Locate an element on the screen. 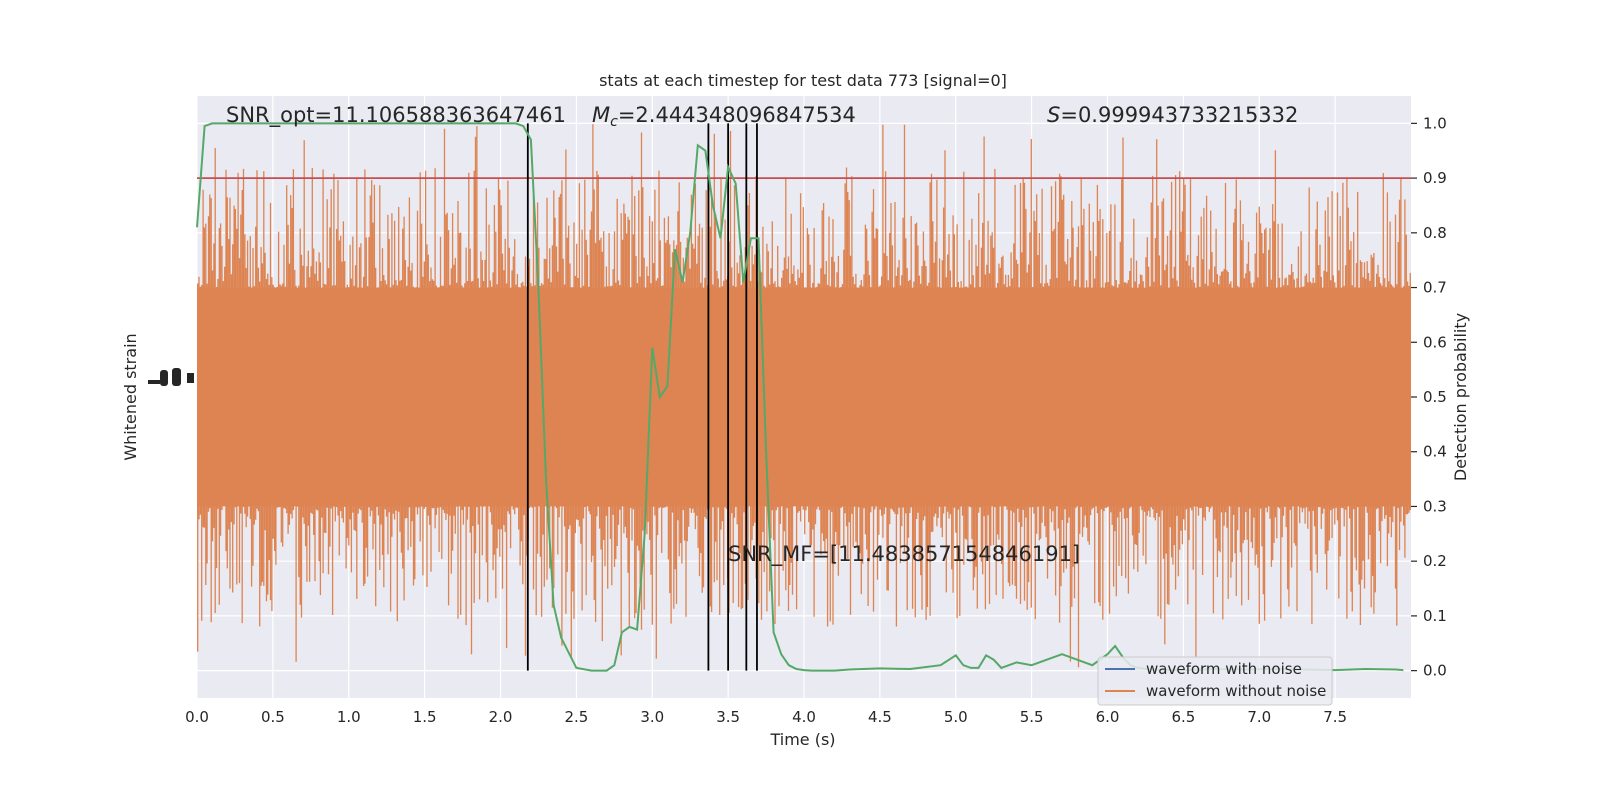  legend-box is located at coordinates (1215, 681).